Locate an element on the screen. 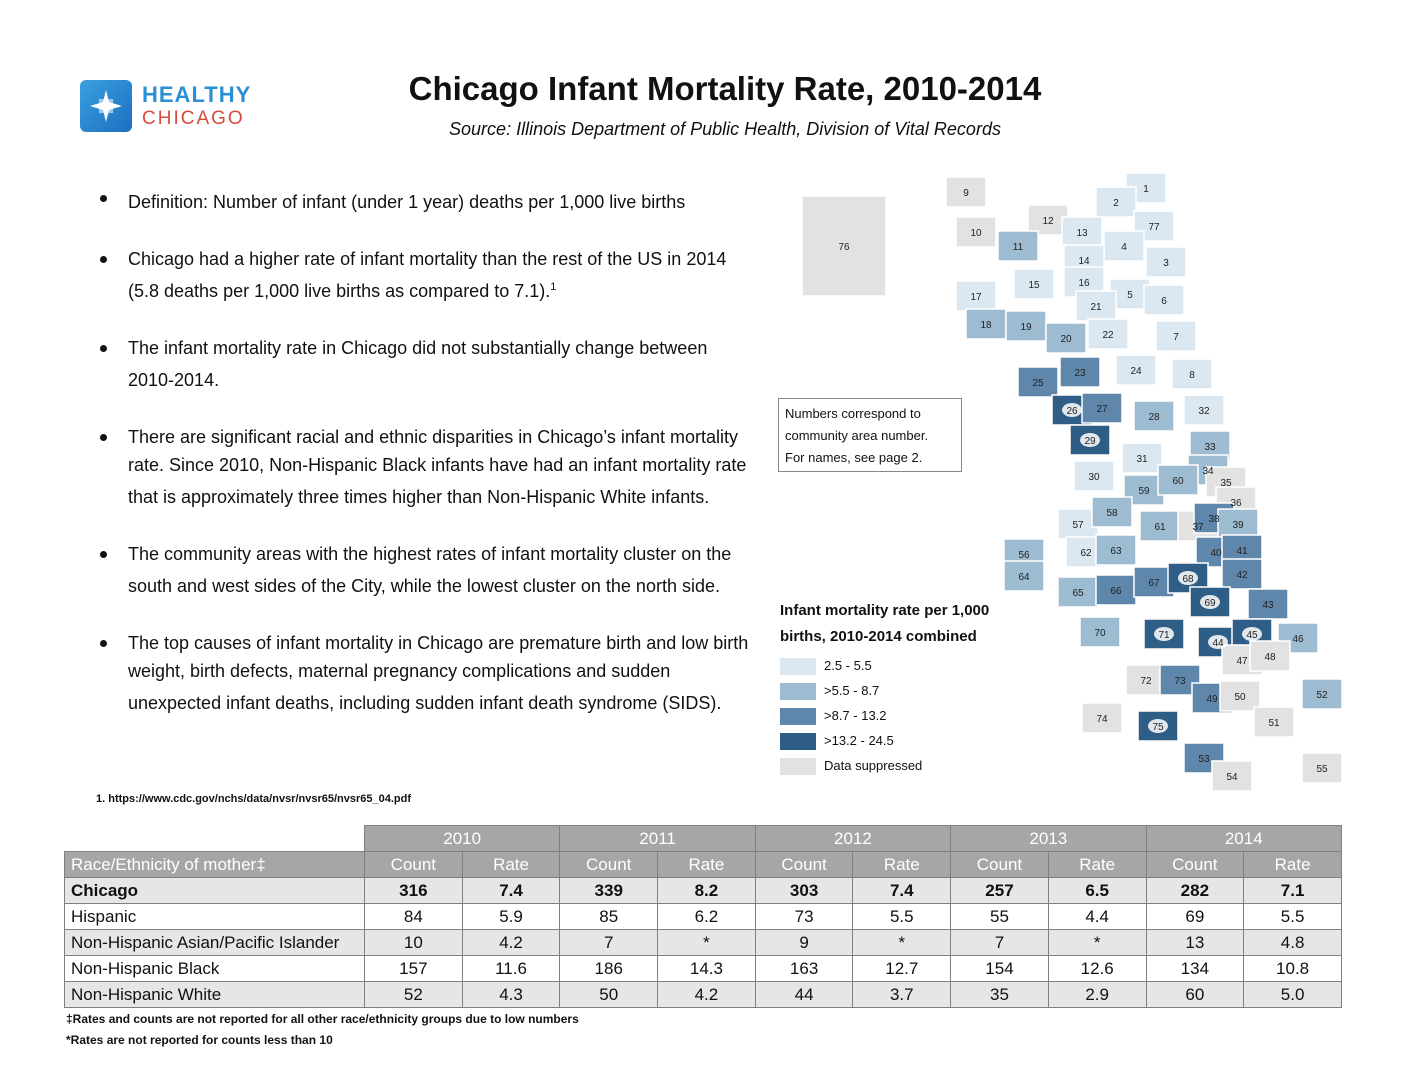 This screenshot has width=1408, height=1088. area-number-label: 25 is located at coordinates (1038, 383).